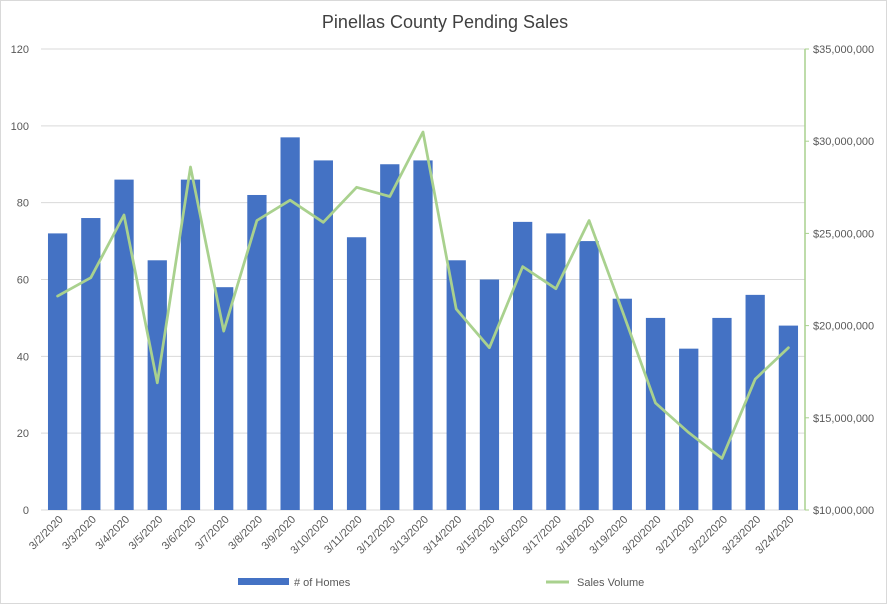 This screenshot has width=887, height=608. What do you see at coordinates (263, 581) in the screenshot?
I see `legend-swatch-homes` at bounding box center [263, 581].